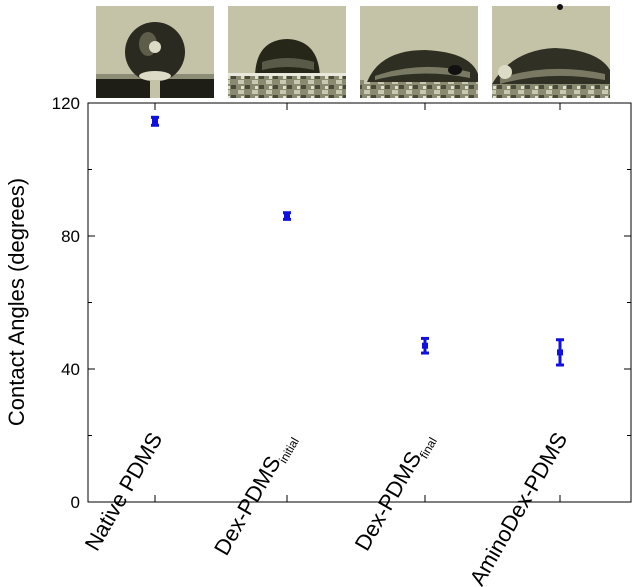 The image size is (635, 587). Describe the element at coordinates (75, 502) in the screenshot. I see `y-tick-label: 0` at that location.